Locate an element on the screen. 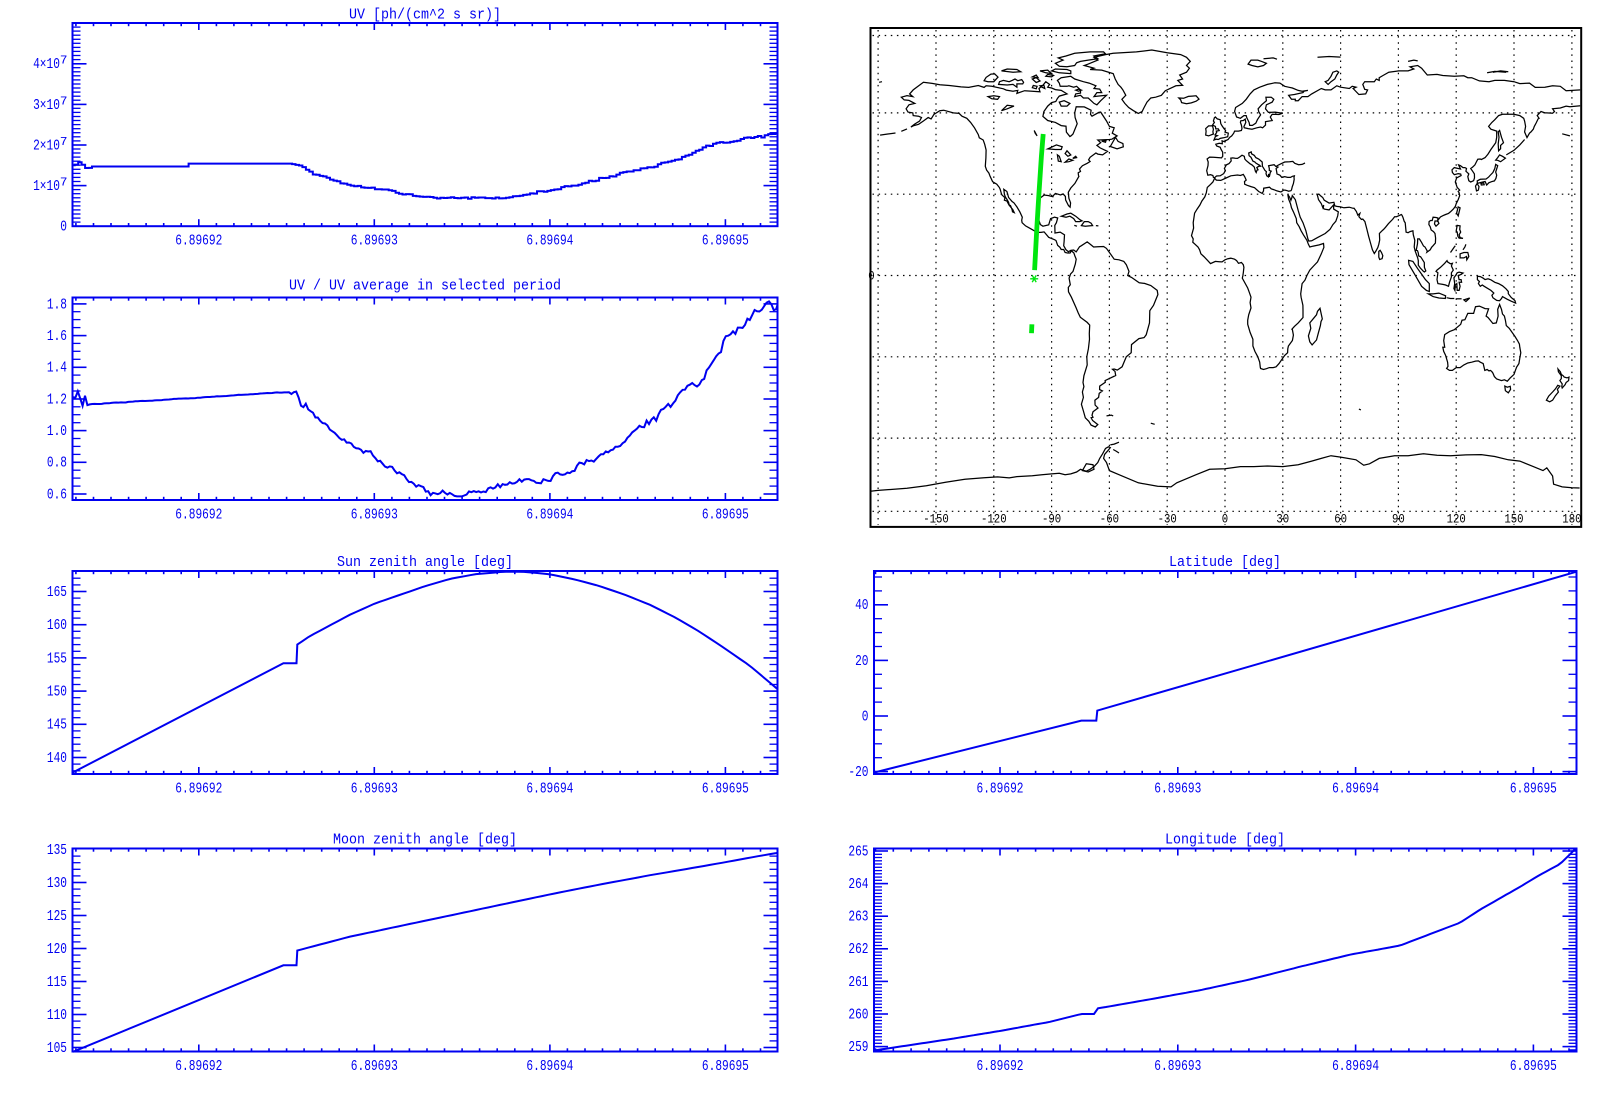  svg-text: 1.4 is located at coordinates (57, 369).